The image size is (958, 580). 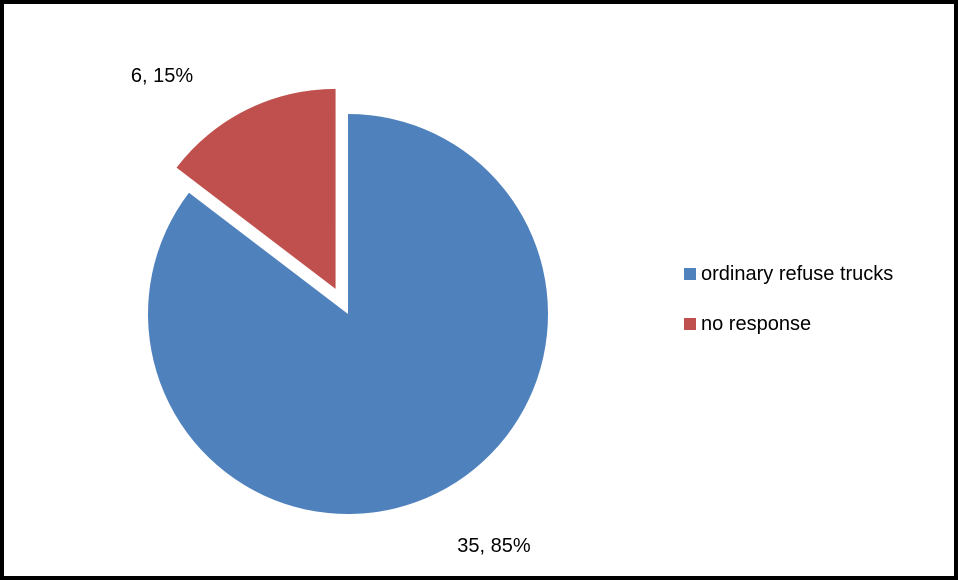 What do you see at coordinates (797, 273) in the screenshot?
I see `legend-label-ordinary-refuse-trucks: ordinary refuse trucks` at bounding box center [797, 273].